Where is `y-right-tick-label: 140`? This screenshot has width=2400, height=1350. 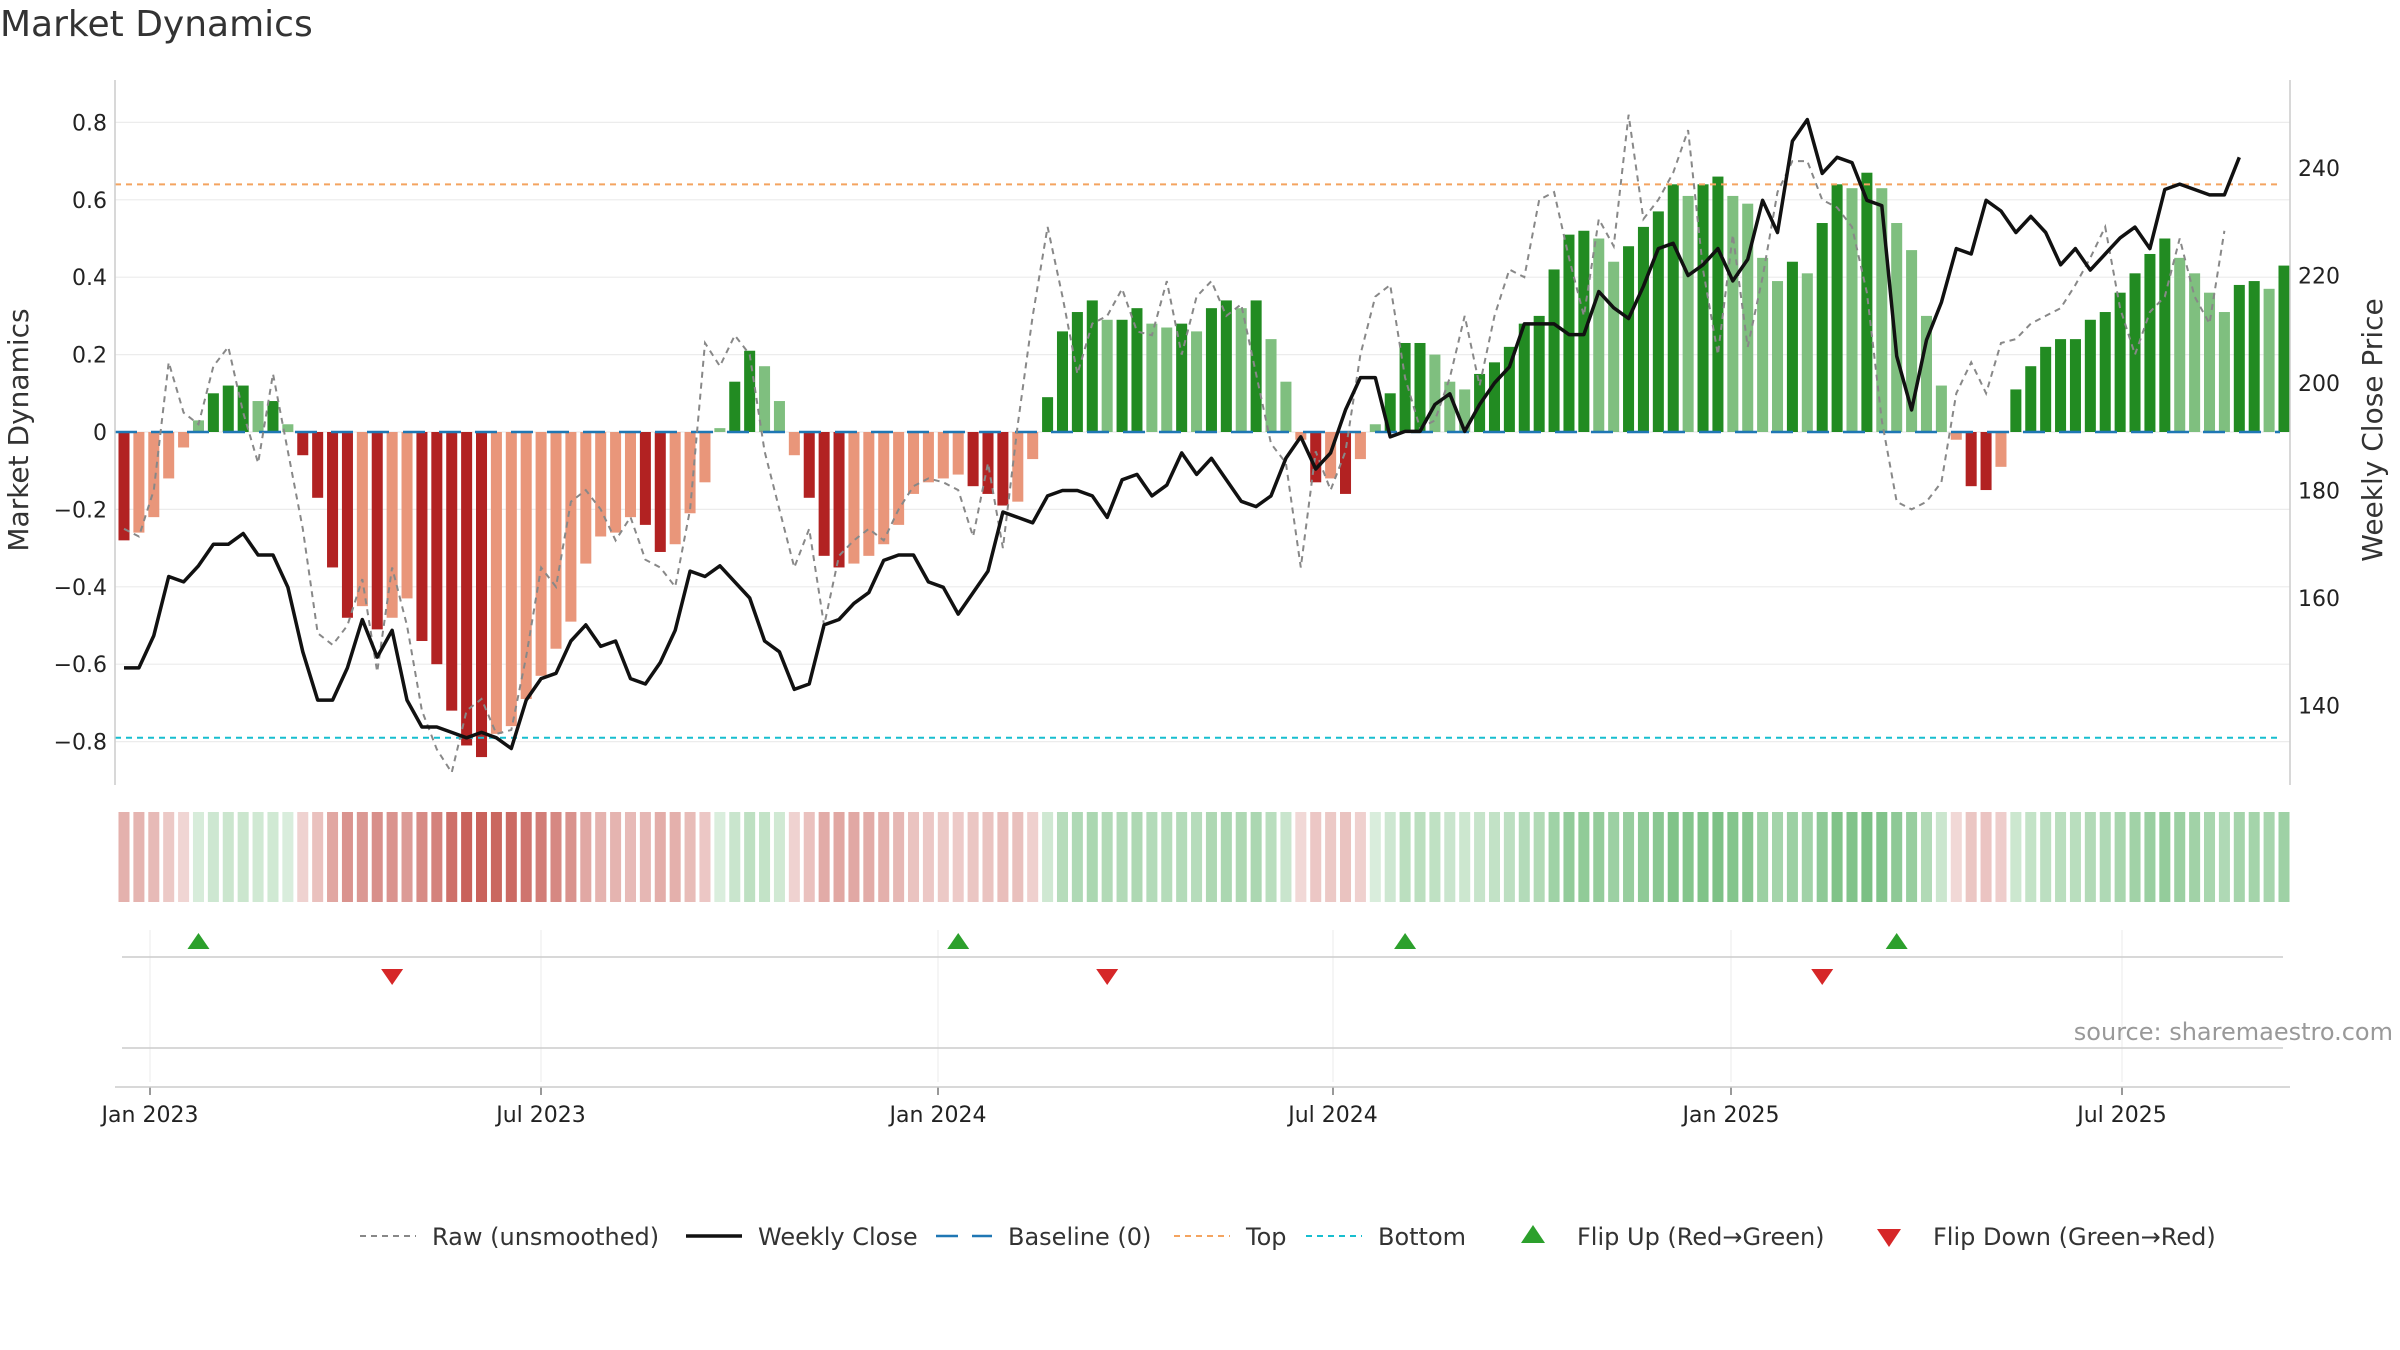 y-right-tick-label: 140 is located at coordinates (2319, 707).